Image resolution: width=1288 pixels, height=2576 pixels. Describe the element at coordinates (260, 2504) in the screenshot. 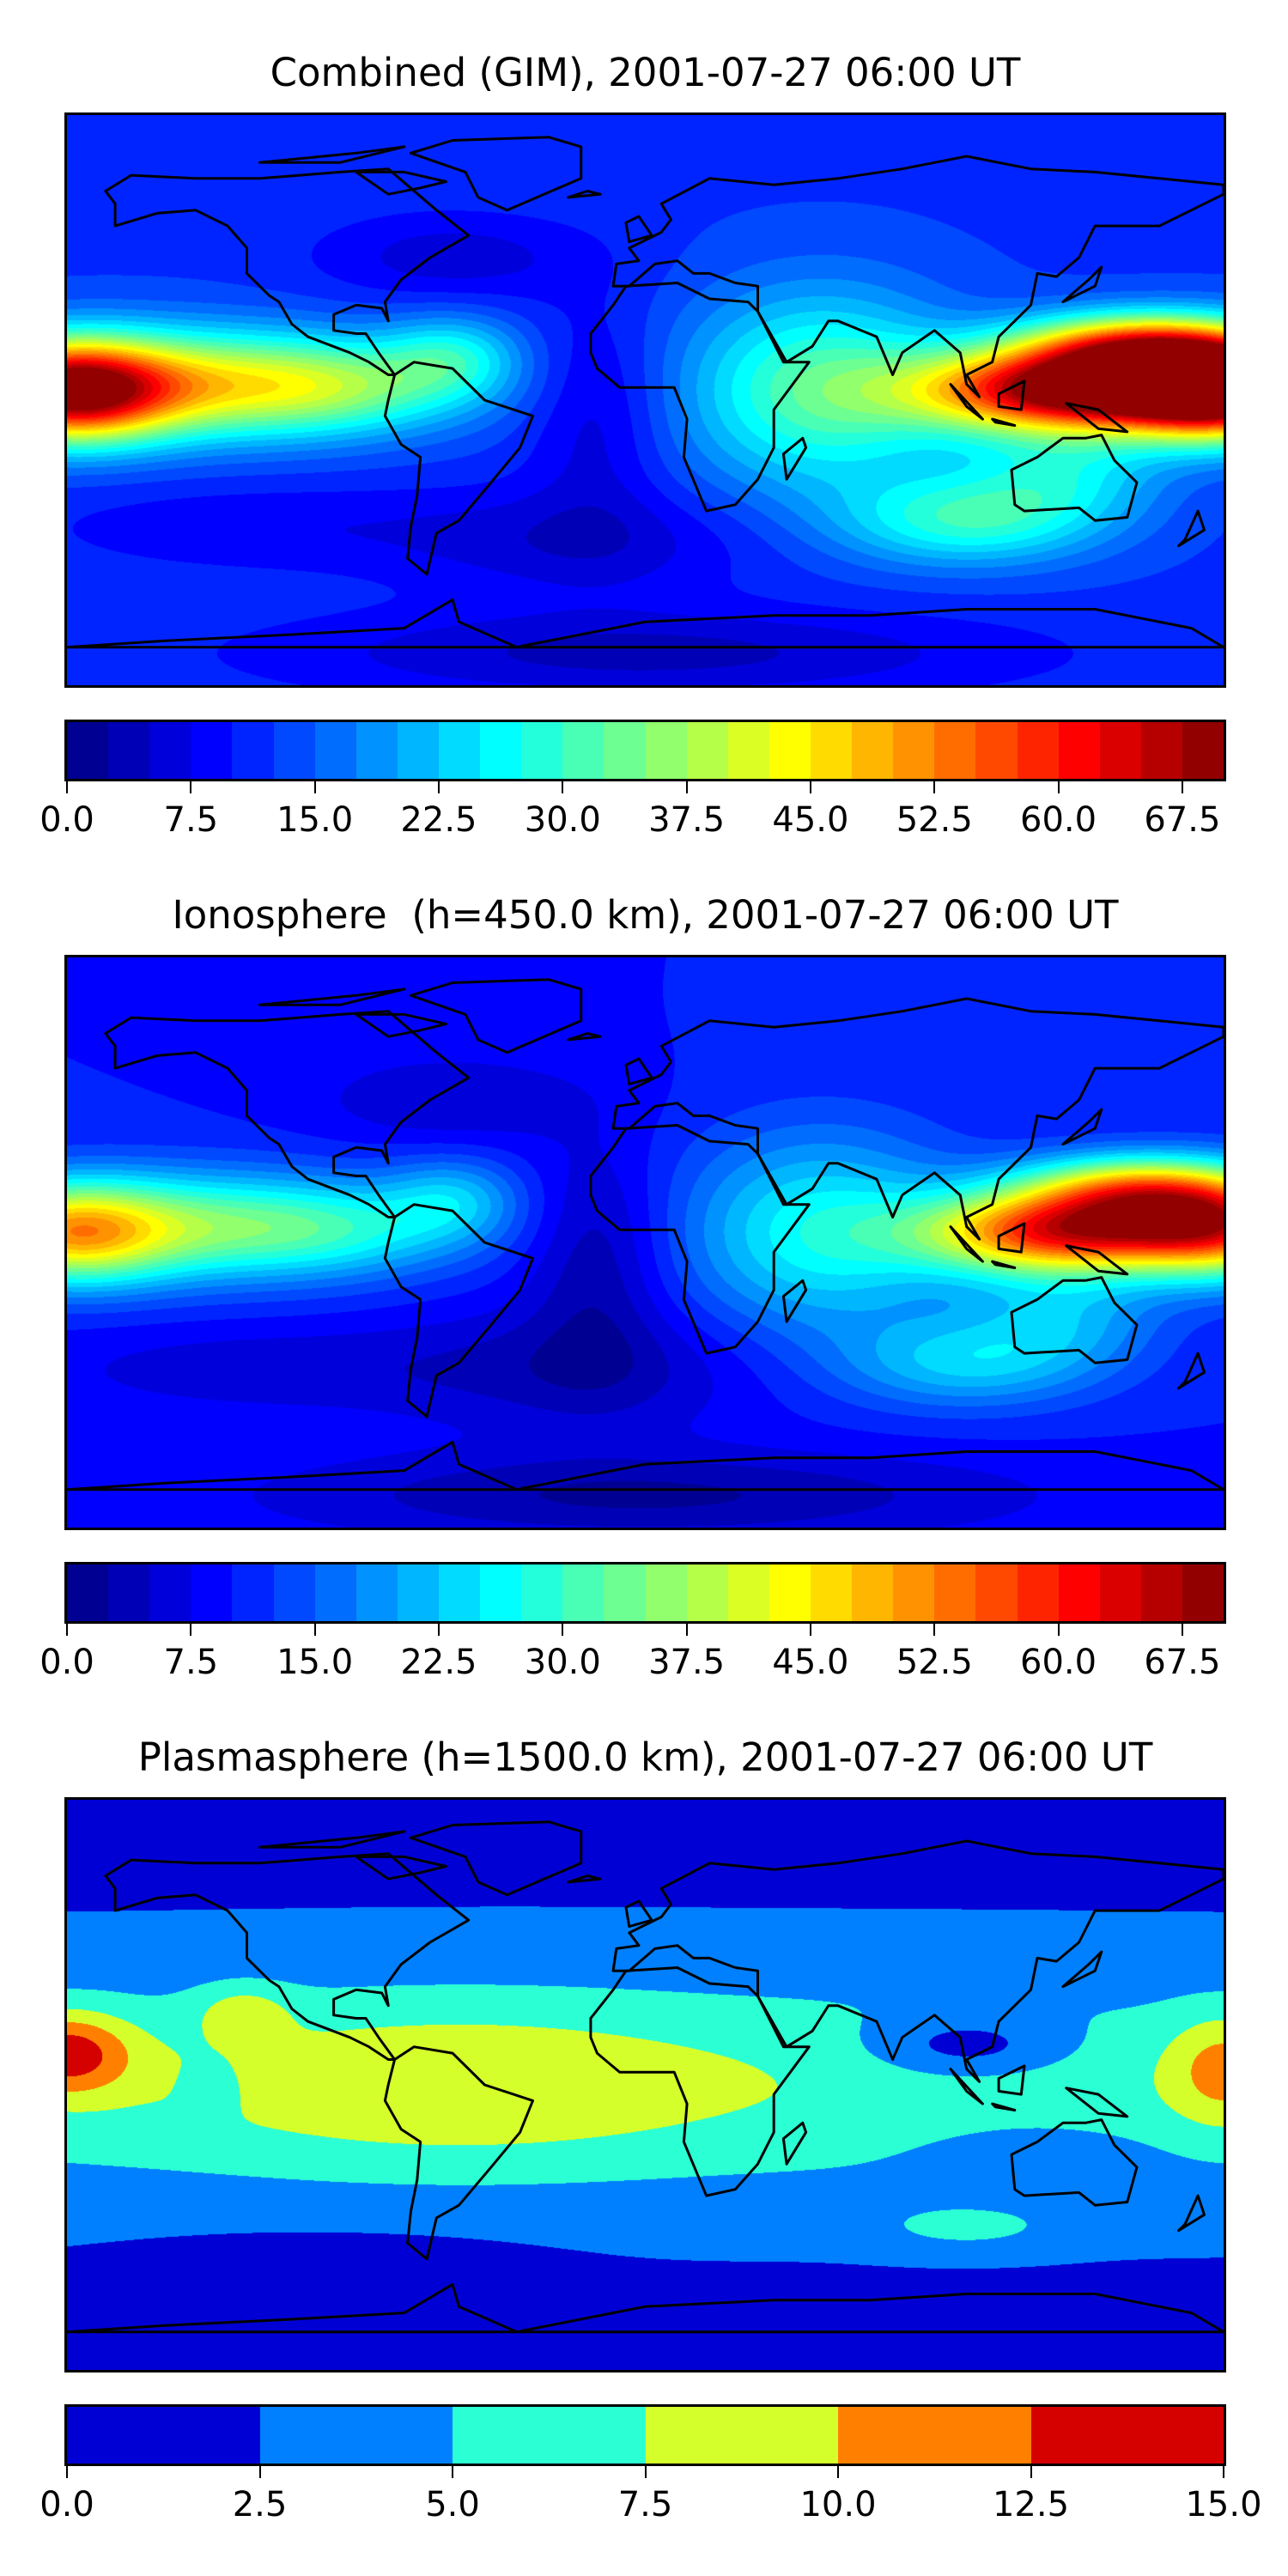

I see `colorbar-tick-label: 2.5` at that location.